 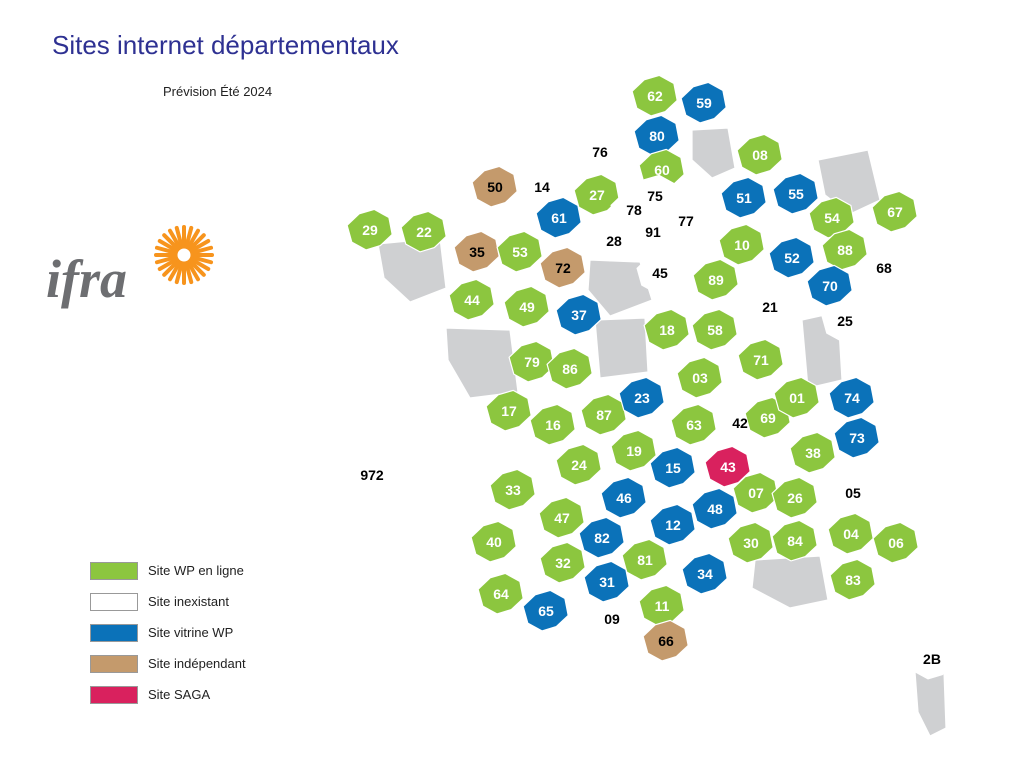 I want to click on department-label-11: 11, so click(x=662, y=606).